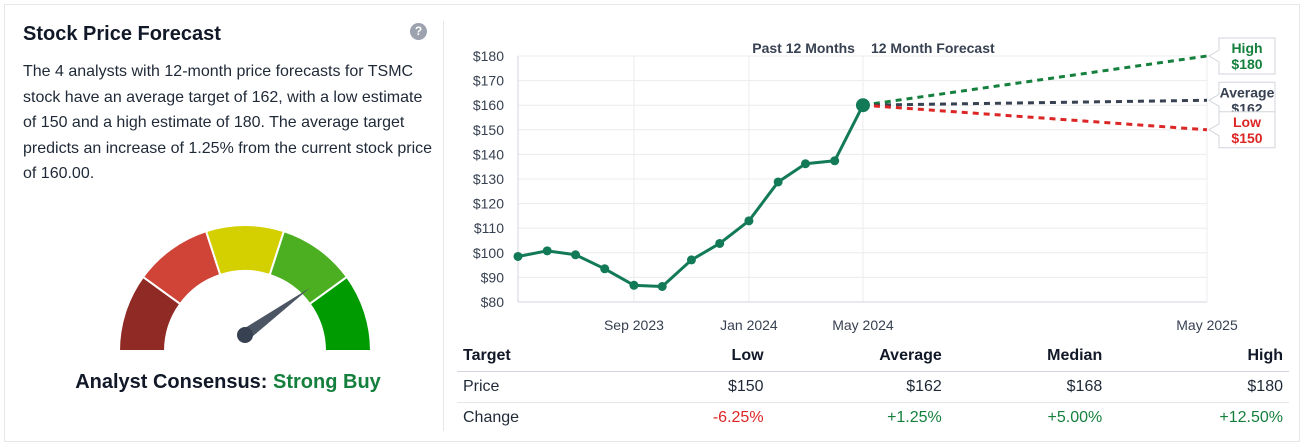 The image size is (1305, 447). Describe the element at coordinates (488, 81) in the screenshot. I see `y-tick-label: $170` at that location.